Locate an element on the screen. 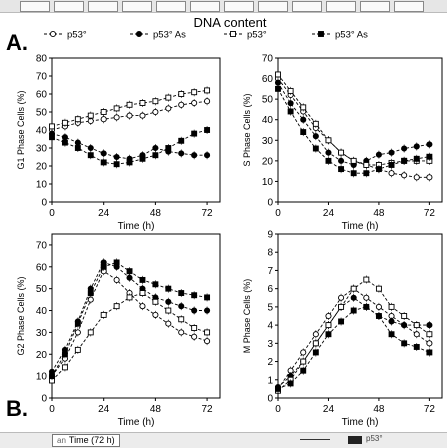  series-line is located at coordinates (353, 124).